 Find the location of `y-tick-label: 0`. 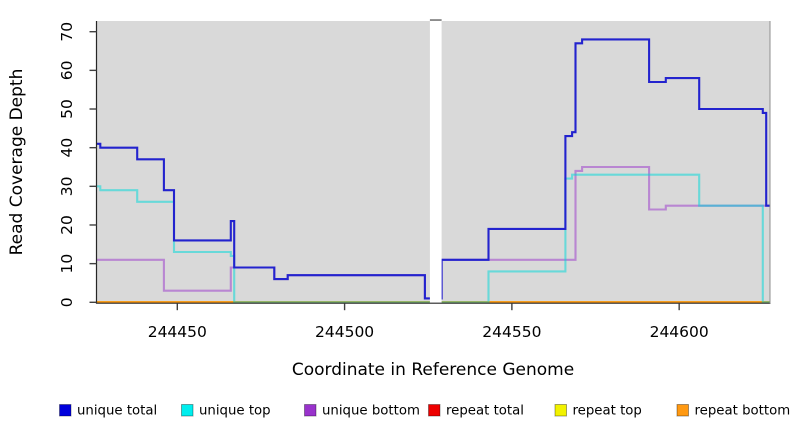

y-tick-label: 0 is located at coordinates (67, 302).